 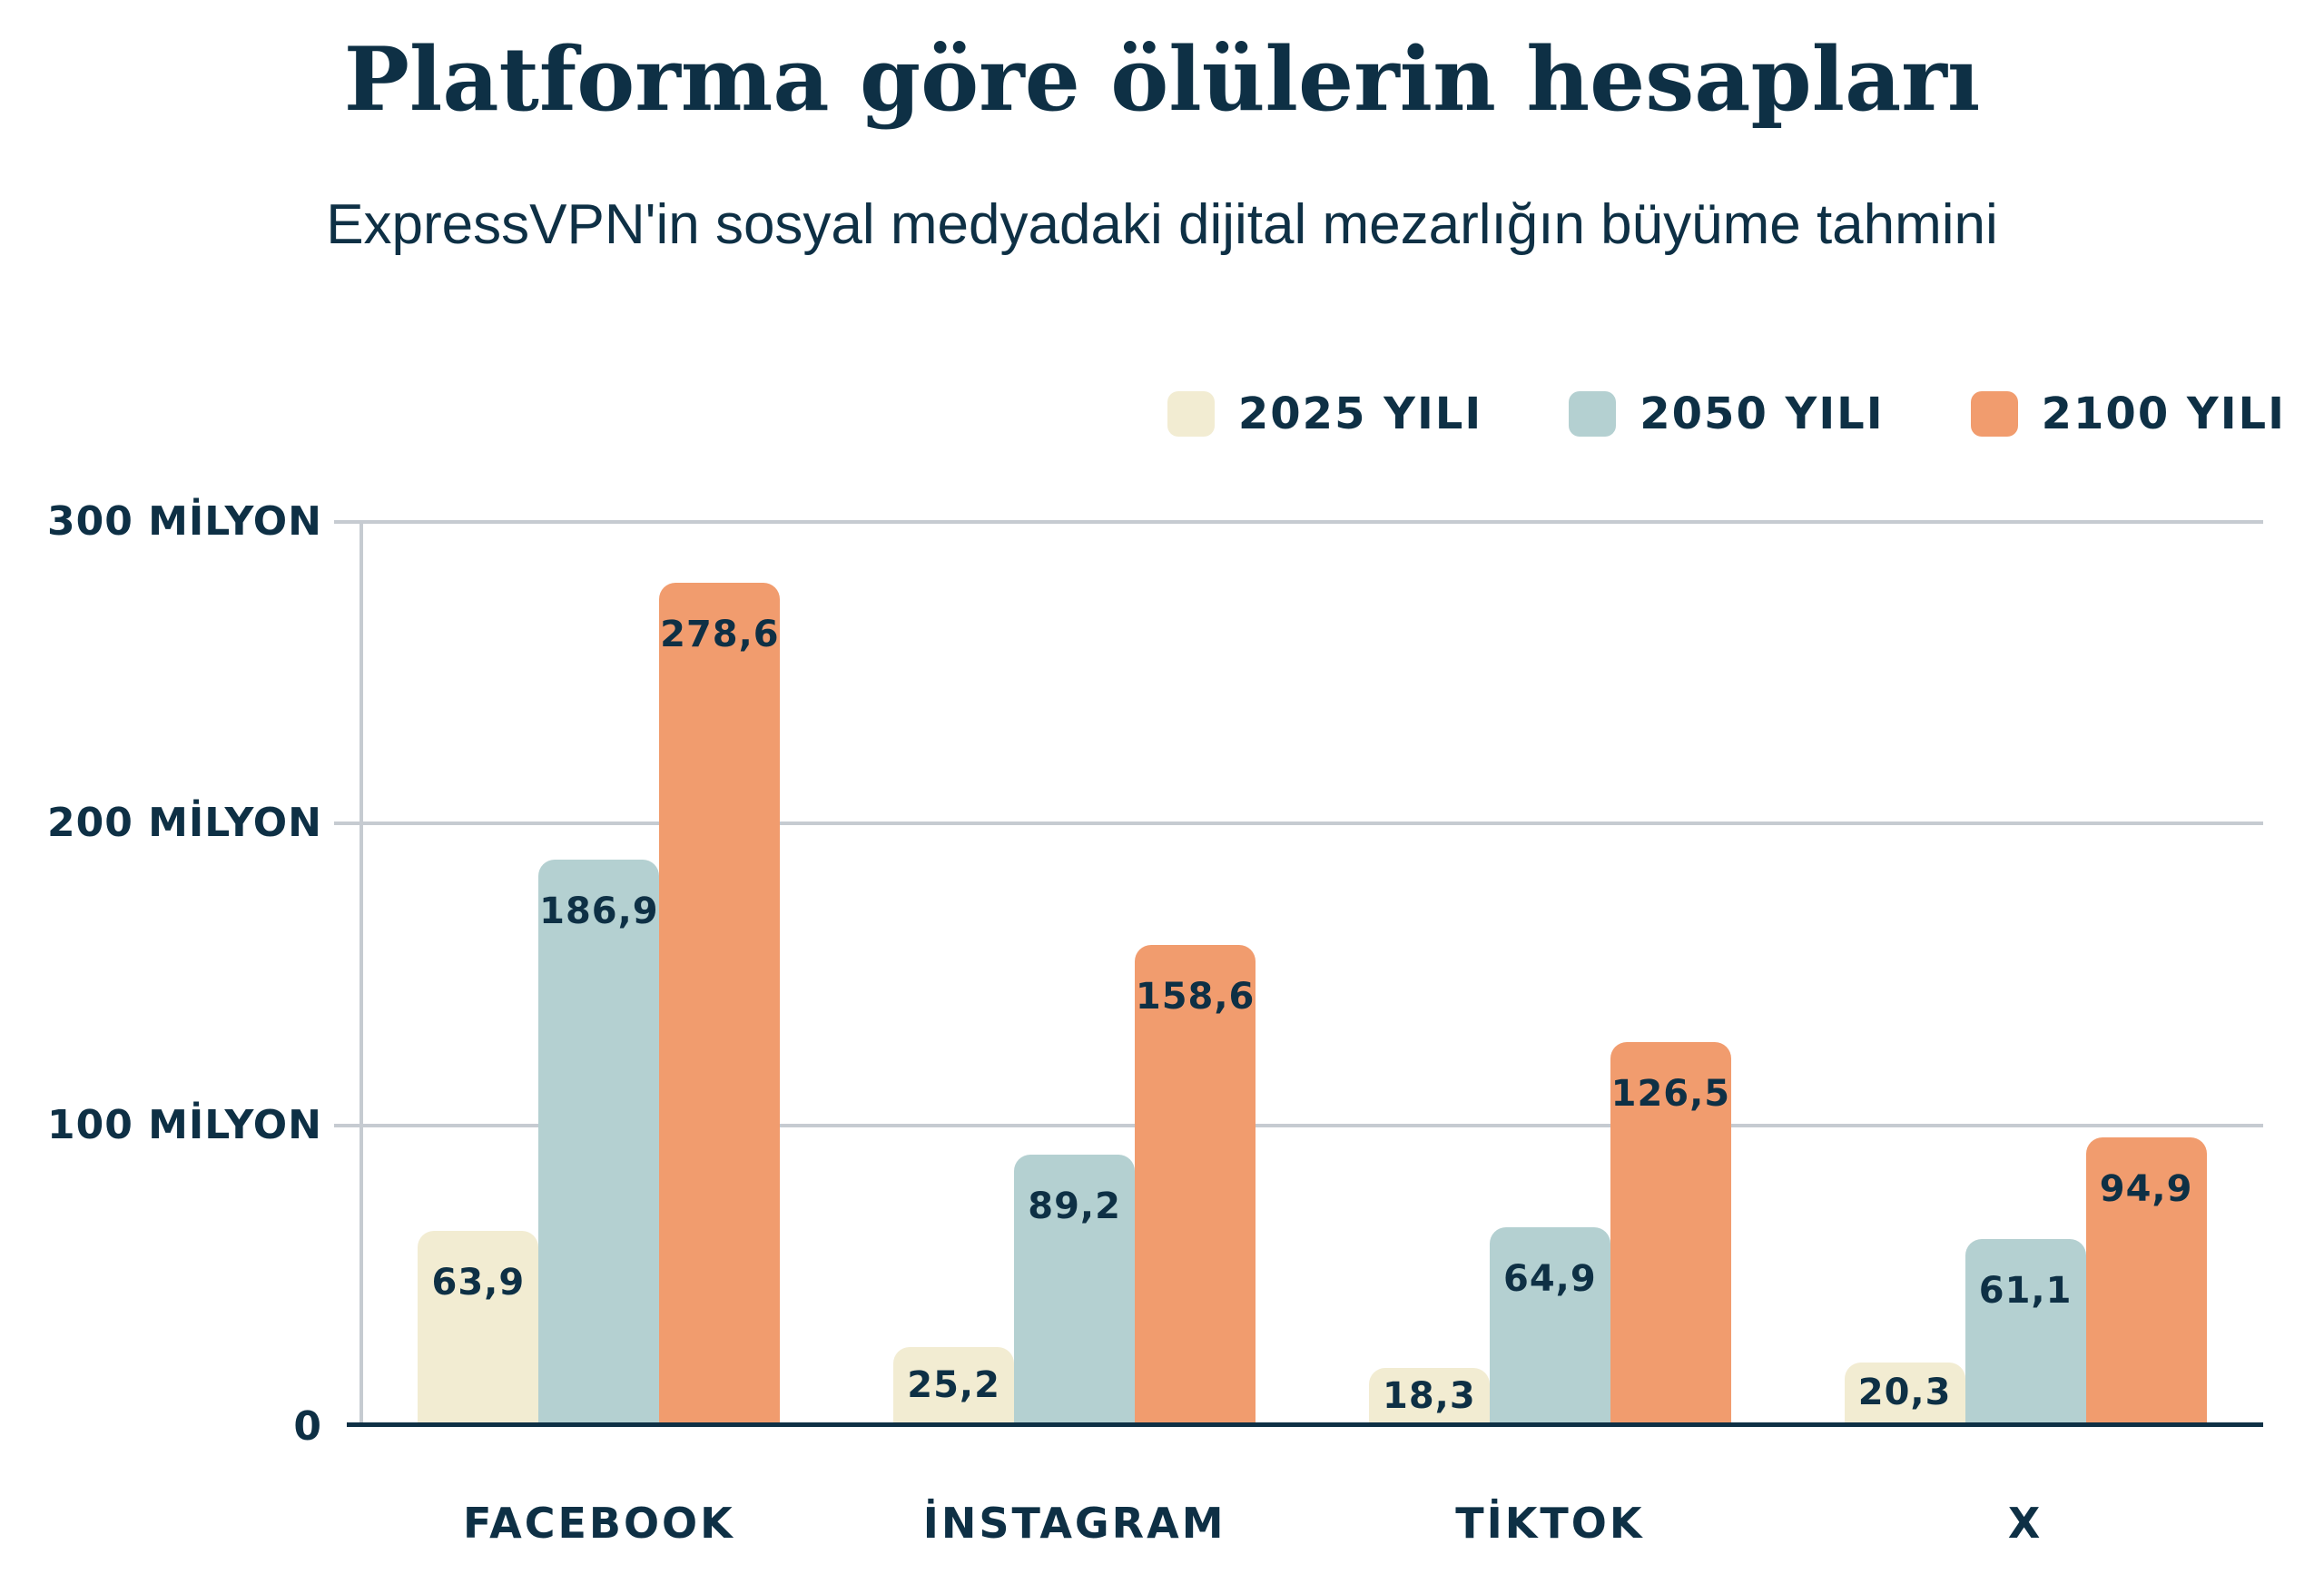 I want to click on bar-value-label: 186,9, so click(x=599, y=911).